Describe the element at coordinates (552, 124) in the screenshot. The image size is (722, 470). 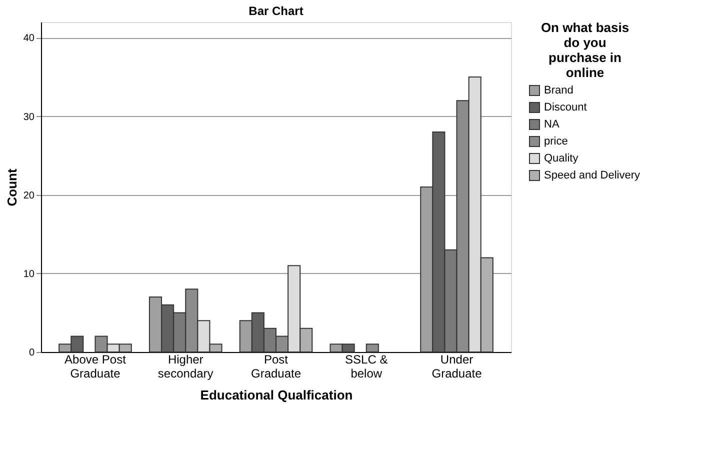
I see `legend-label: NA` at that location.